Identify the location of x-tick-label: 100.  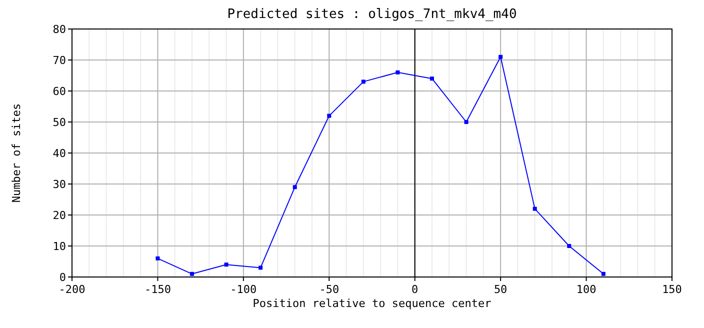
(586, 289).